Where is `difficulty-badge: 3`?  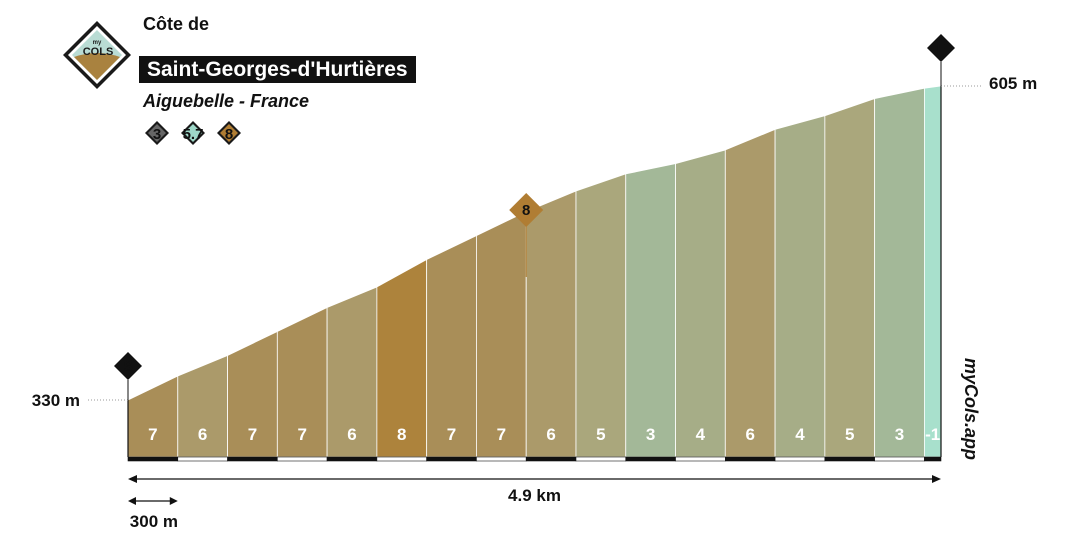
difficulty-badge: 3 is located at coordinates (157, 133).